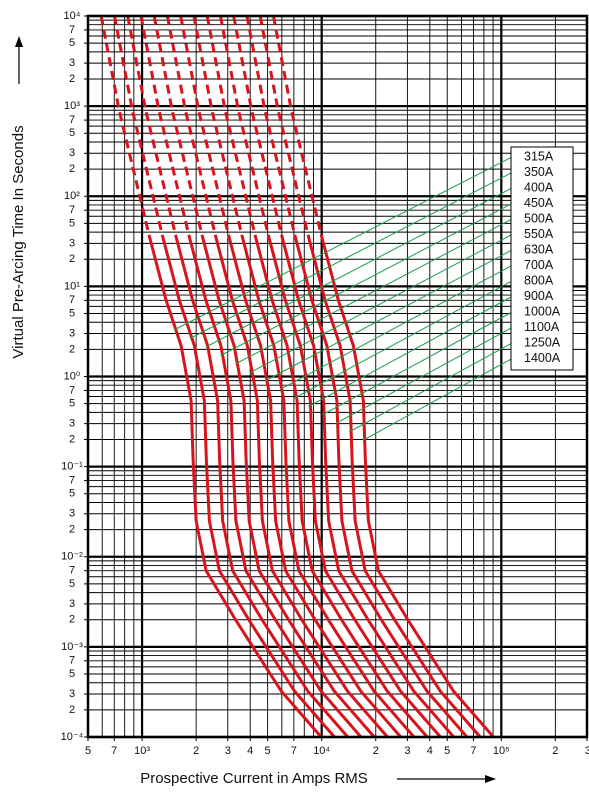 The height and width of the screenshot is (792, 589). What do you see at coordinates (539, 172) in the screenshot?
I see `legend-label: 350A` at bounding box center [539, 172].